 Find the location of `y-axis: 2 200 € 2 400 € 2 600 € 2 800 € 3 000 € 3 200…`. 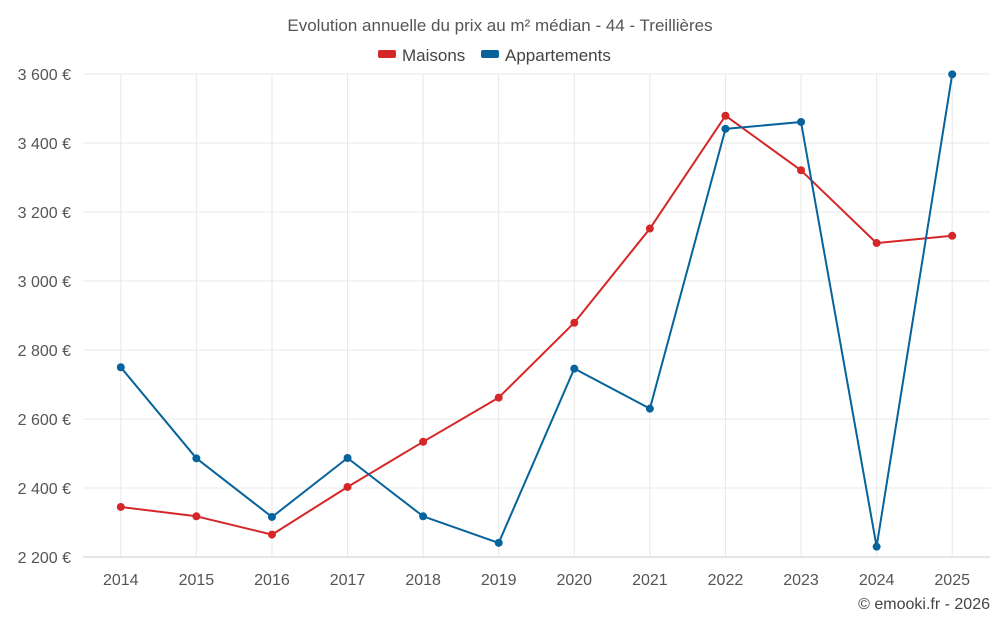

y-axis: 2 200 € 2 400 € 2 600 € 2 800 € 3 000 € 3 200… is located at coordinates (44, 317).